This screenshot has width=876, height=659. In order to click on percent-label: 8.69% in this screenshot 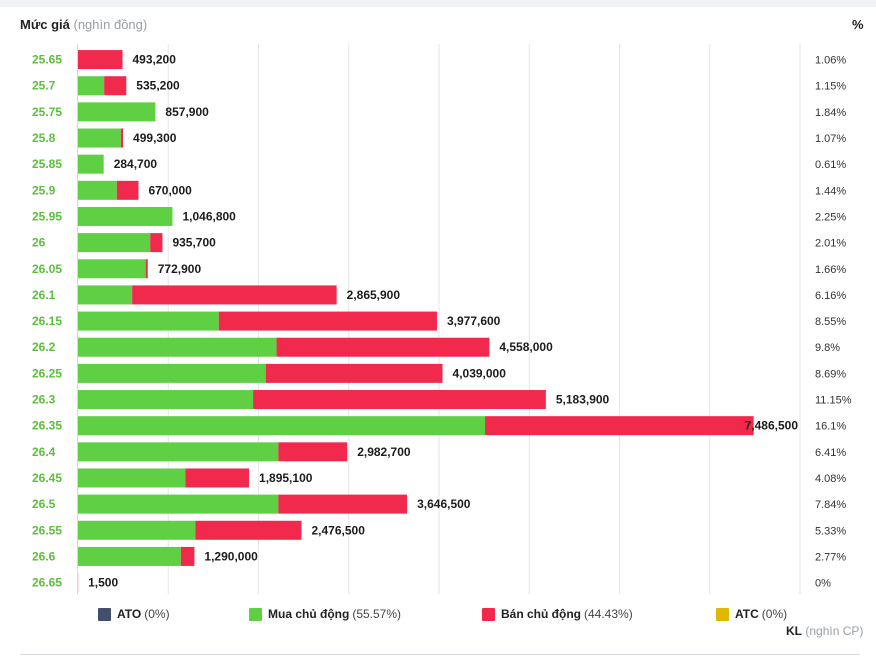, I will do `click(830, 374)`.